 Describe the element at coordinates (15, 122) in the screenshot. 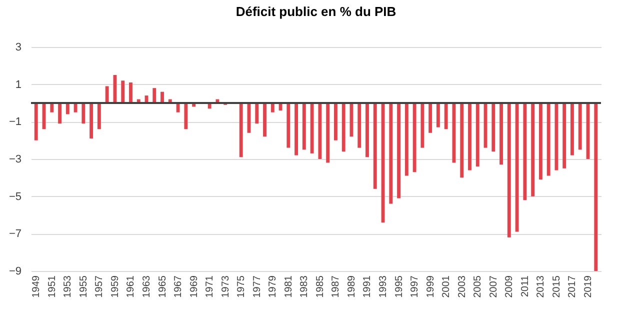

I see `y-tick-label: −1` at that location.